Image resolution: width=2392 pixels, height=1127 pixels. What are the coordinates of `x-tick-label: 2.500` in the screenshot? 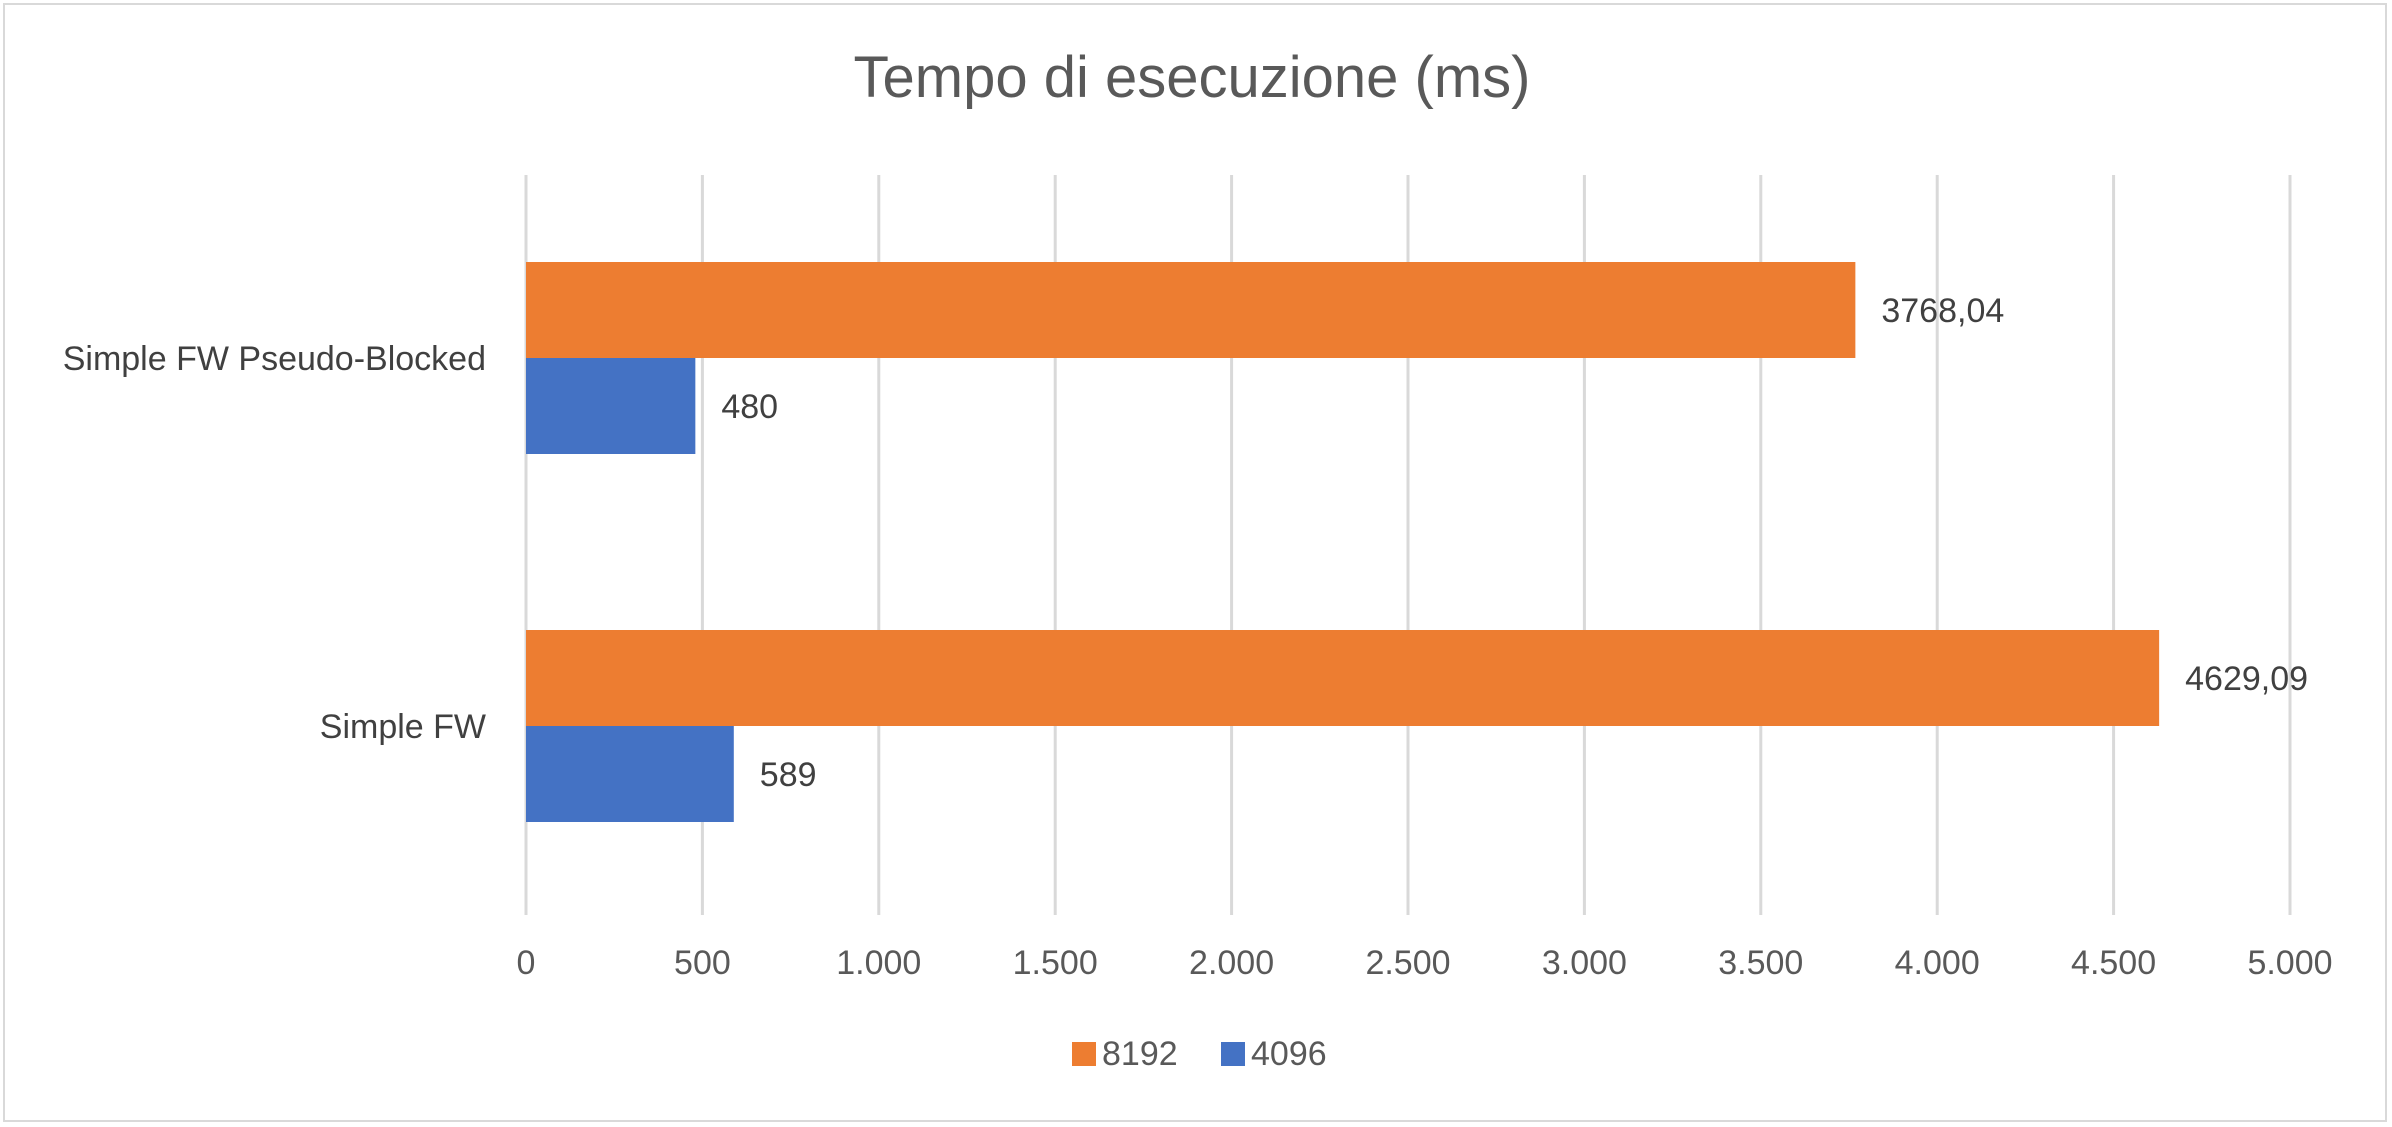 It's located at (1407, 963).